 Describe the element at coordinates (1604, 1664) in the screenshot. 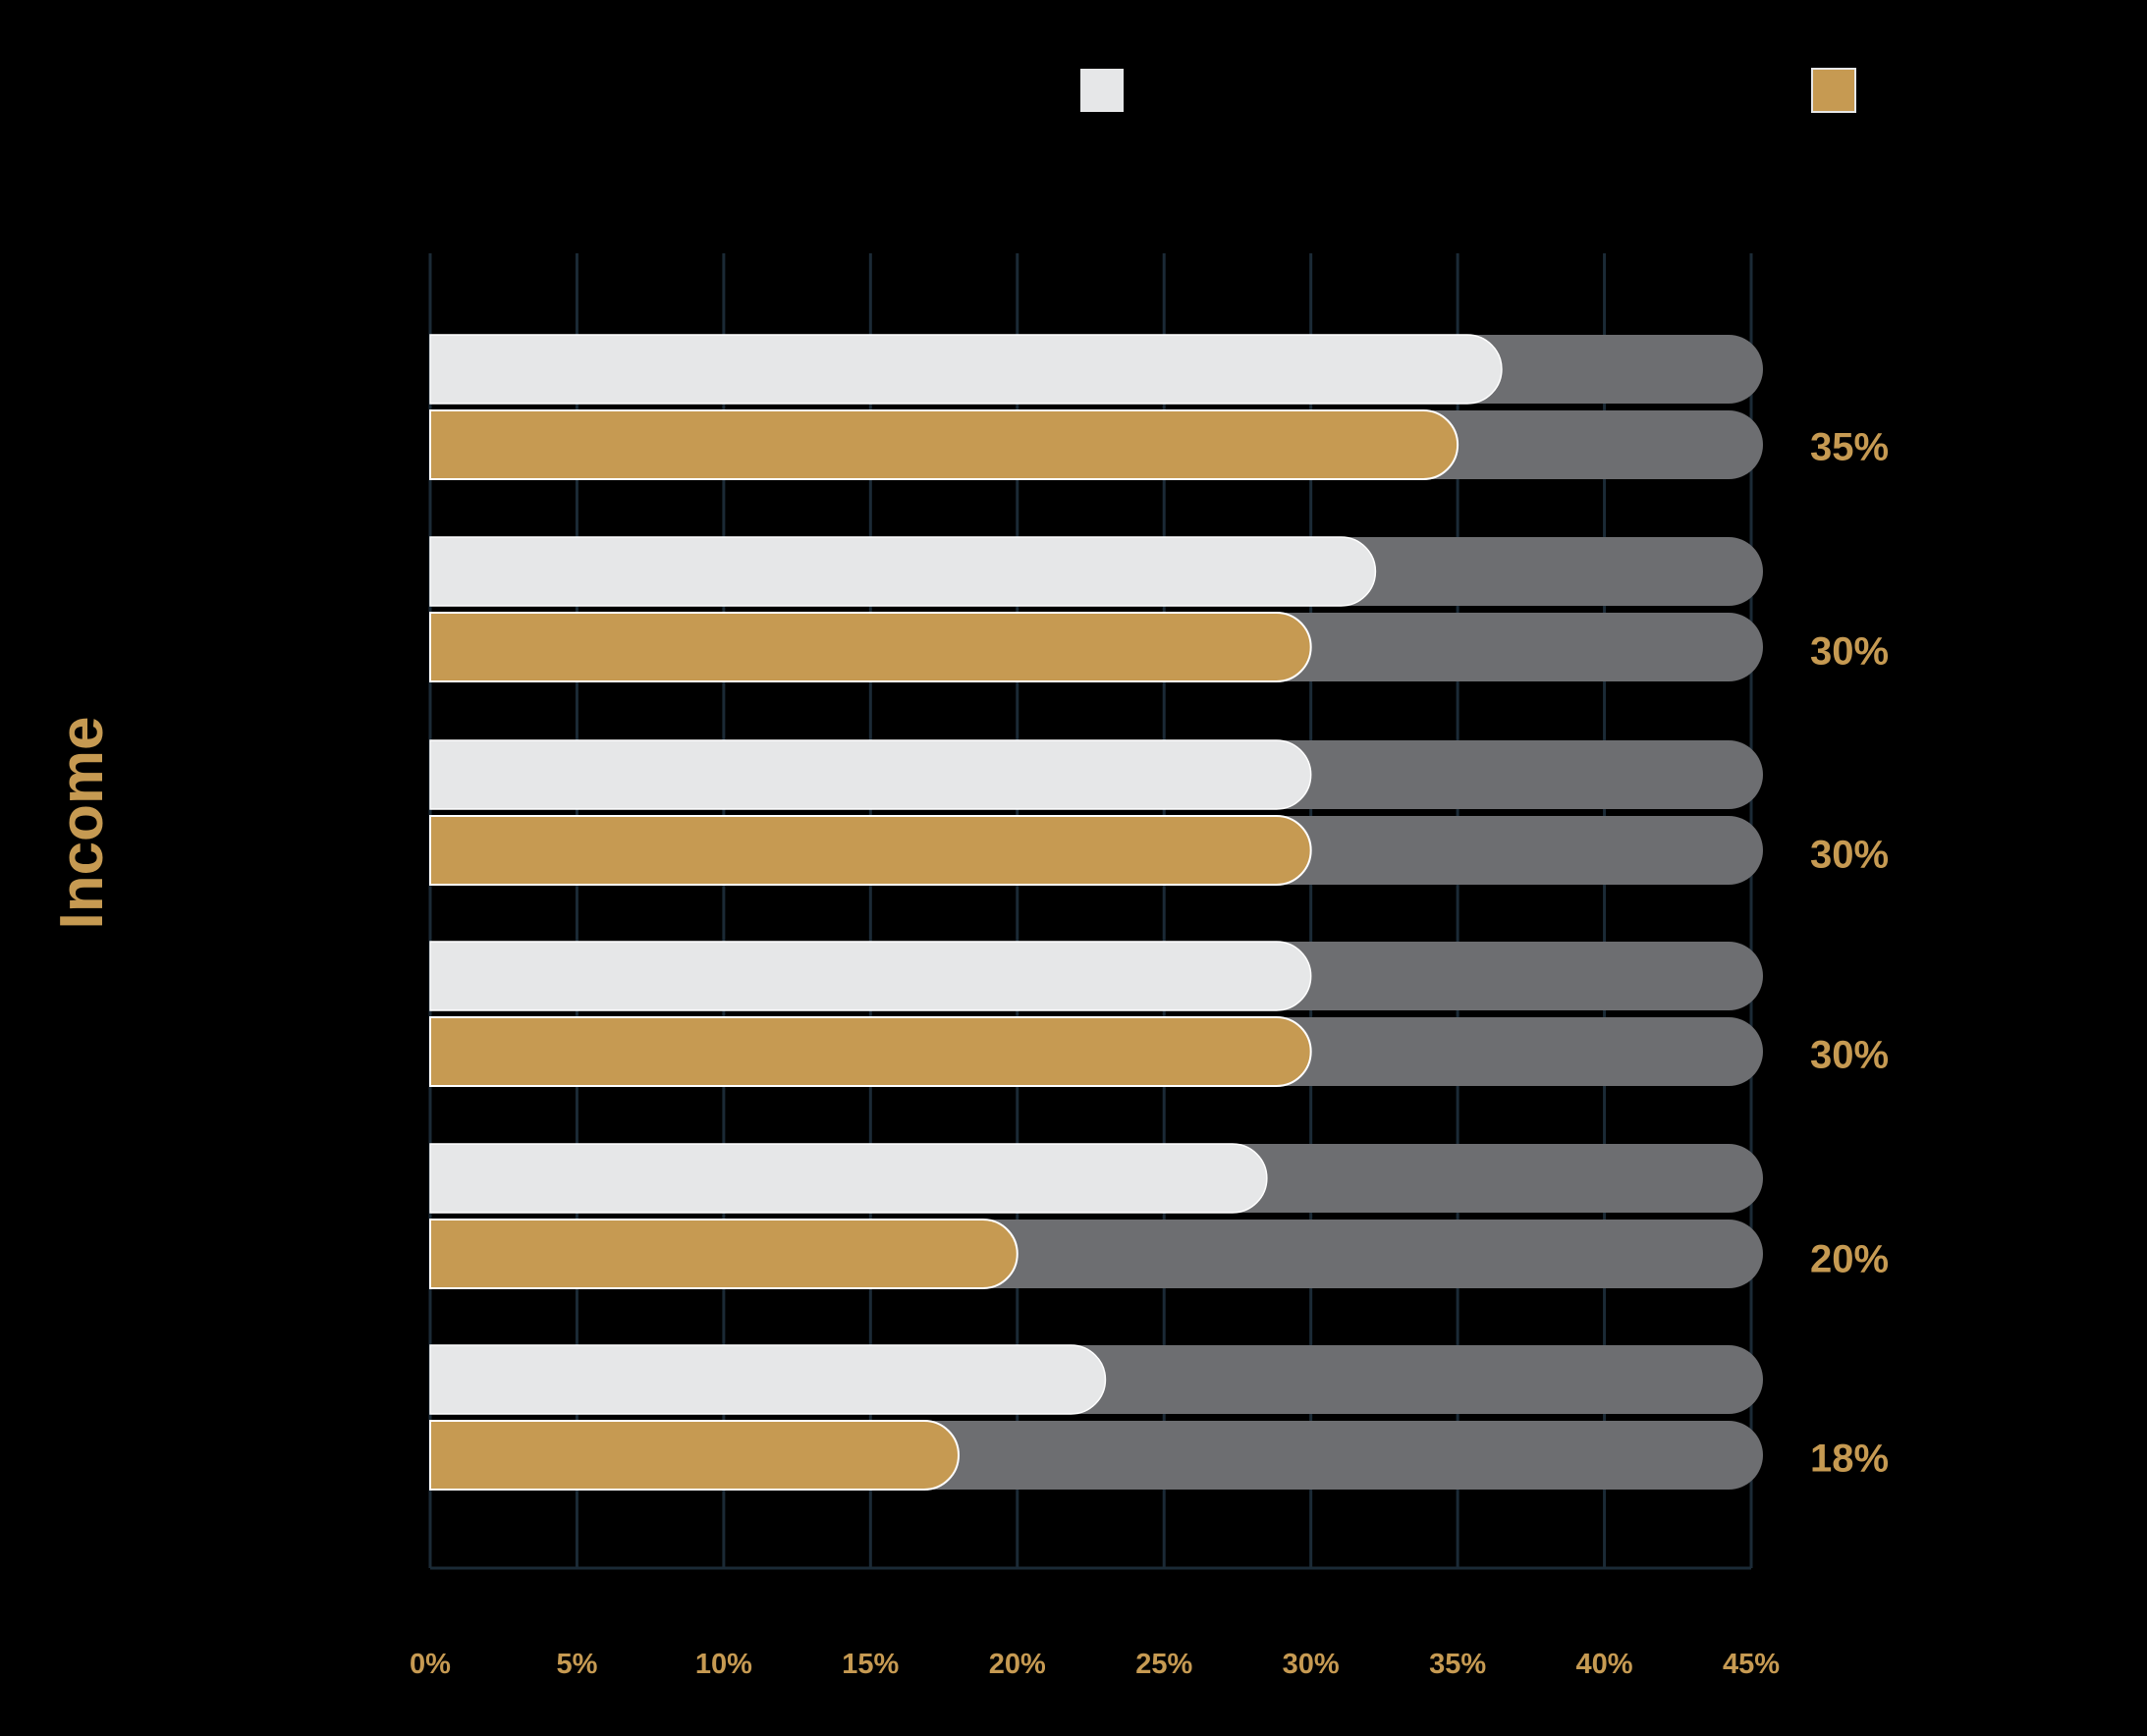

I see `x-tick-label: 40%` at that location.